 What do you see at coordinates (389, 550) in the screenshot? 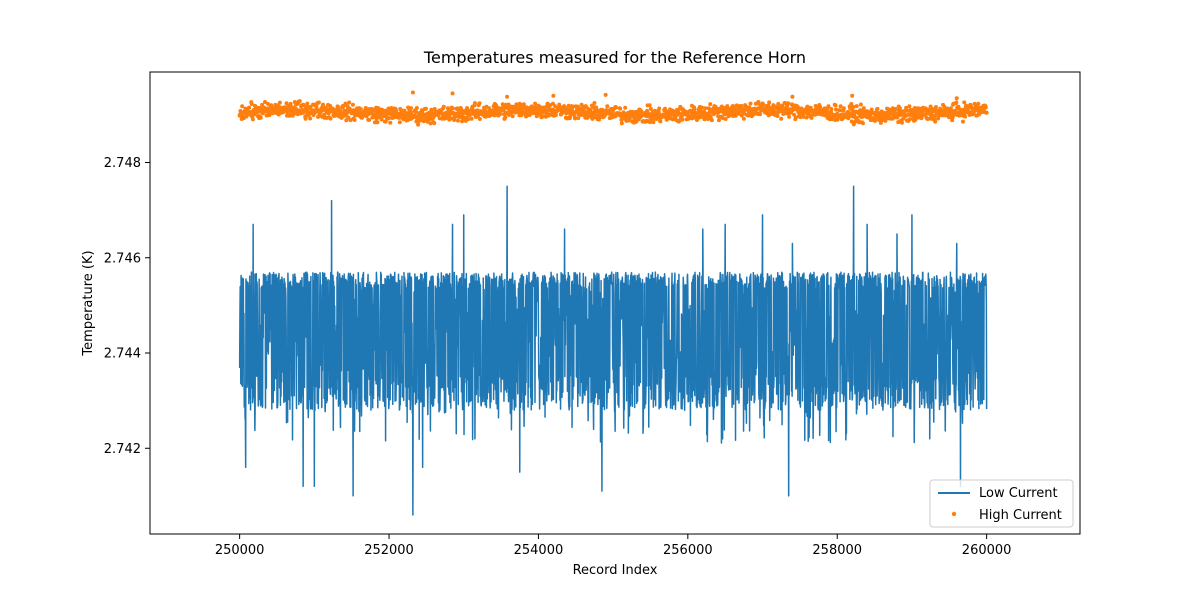
I see `x-tick-label: 252000` at bounding box center [389, 550].